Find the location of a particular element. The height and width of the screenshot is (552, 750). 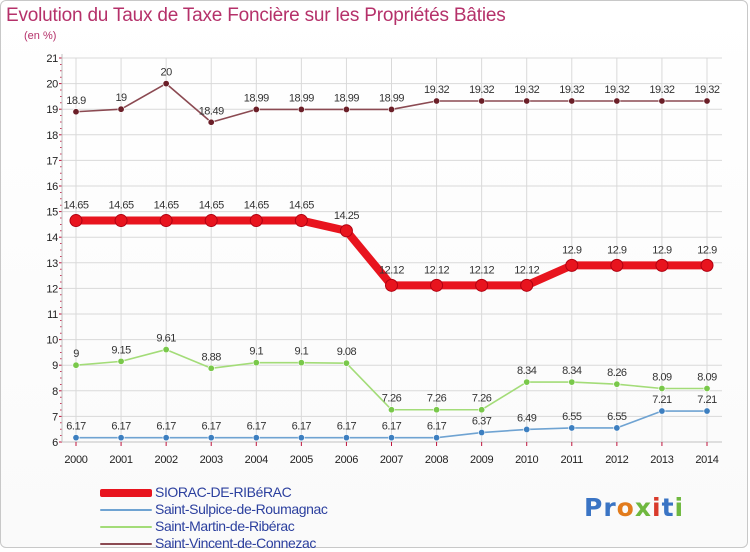

x-tick-label: 2001 is located at coordinates (120, 460).